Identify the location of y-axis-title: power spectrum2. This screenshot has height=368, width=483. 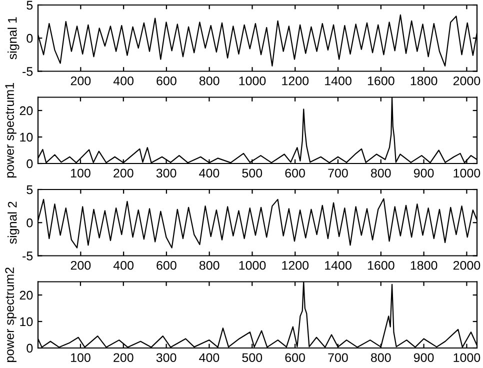
(10, 315).